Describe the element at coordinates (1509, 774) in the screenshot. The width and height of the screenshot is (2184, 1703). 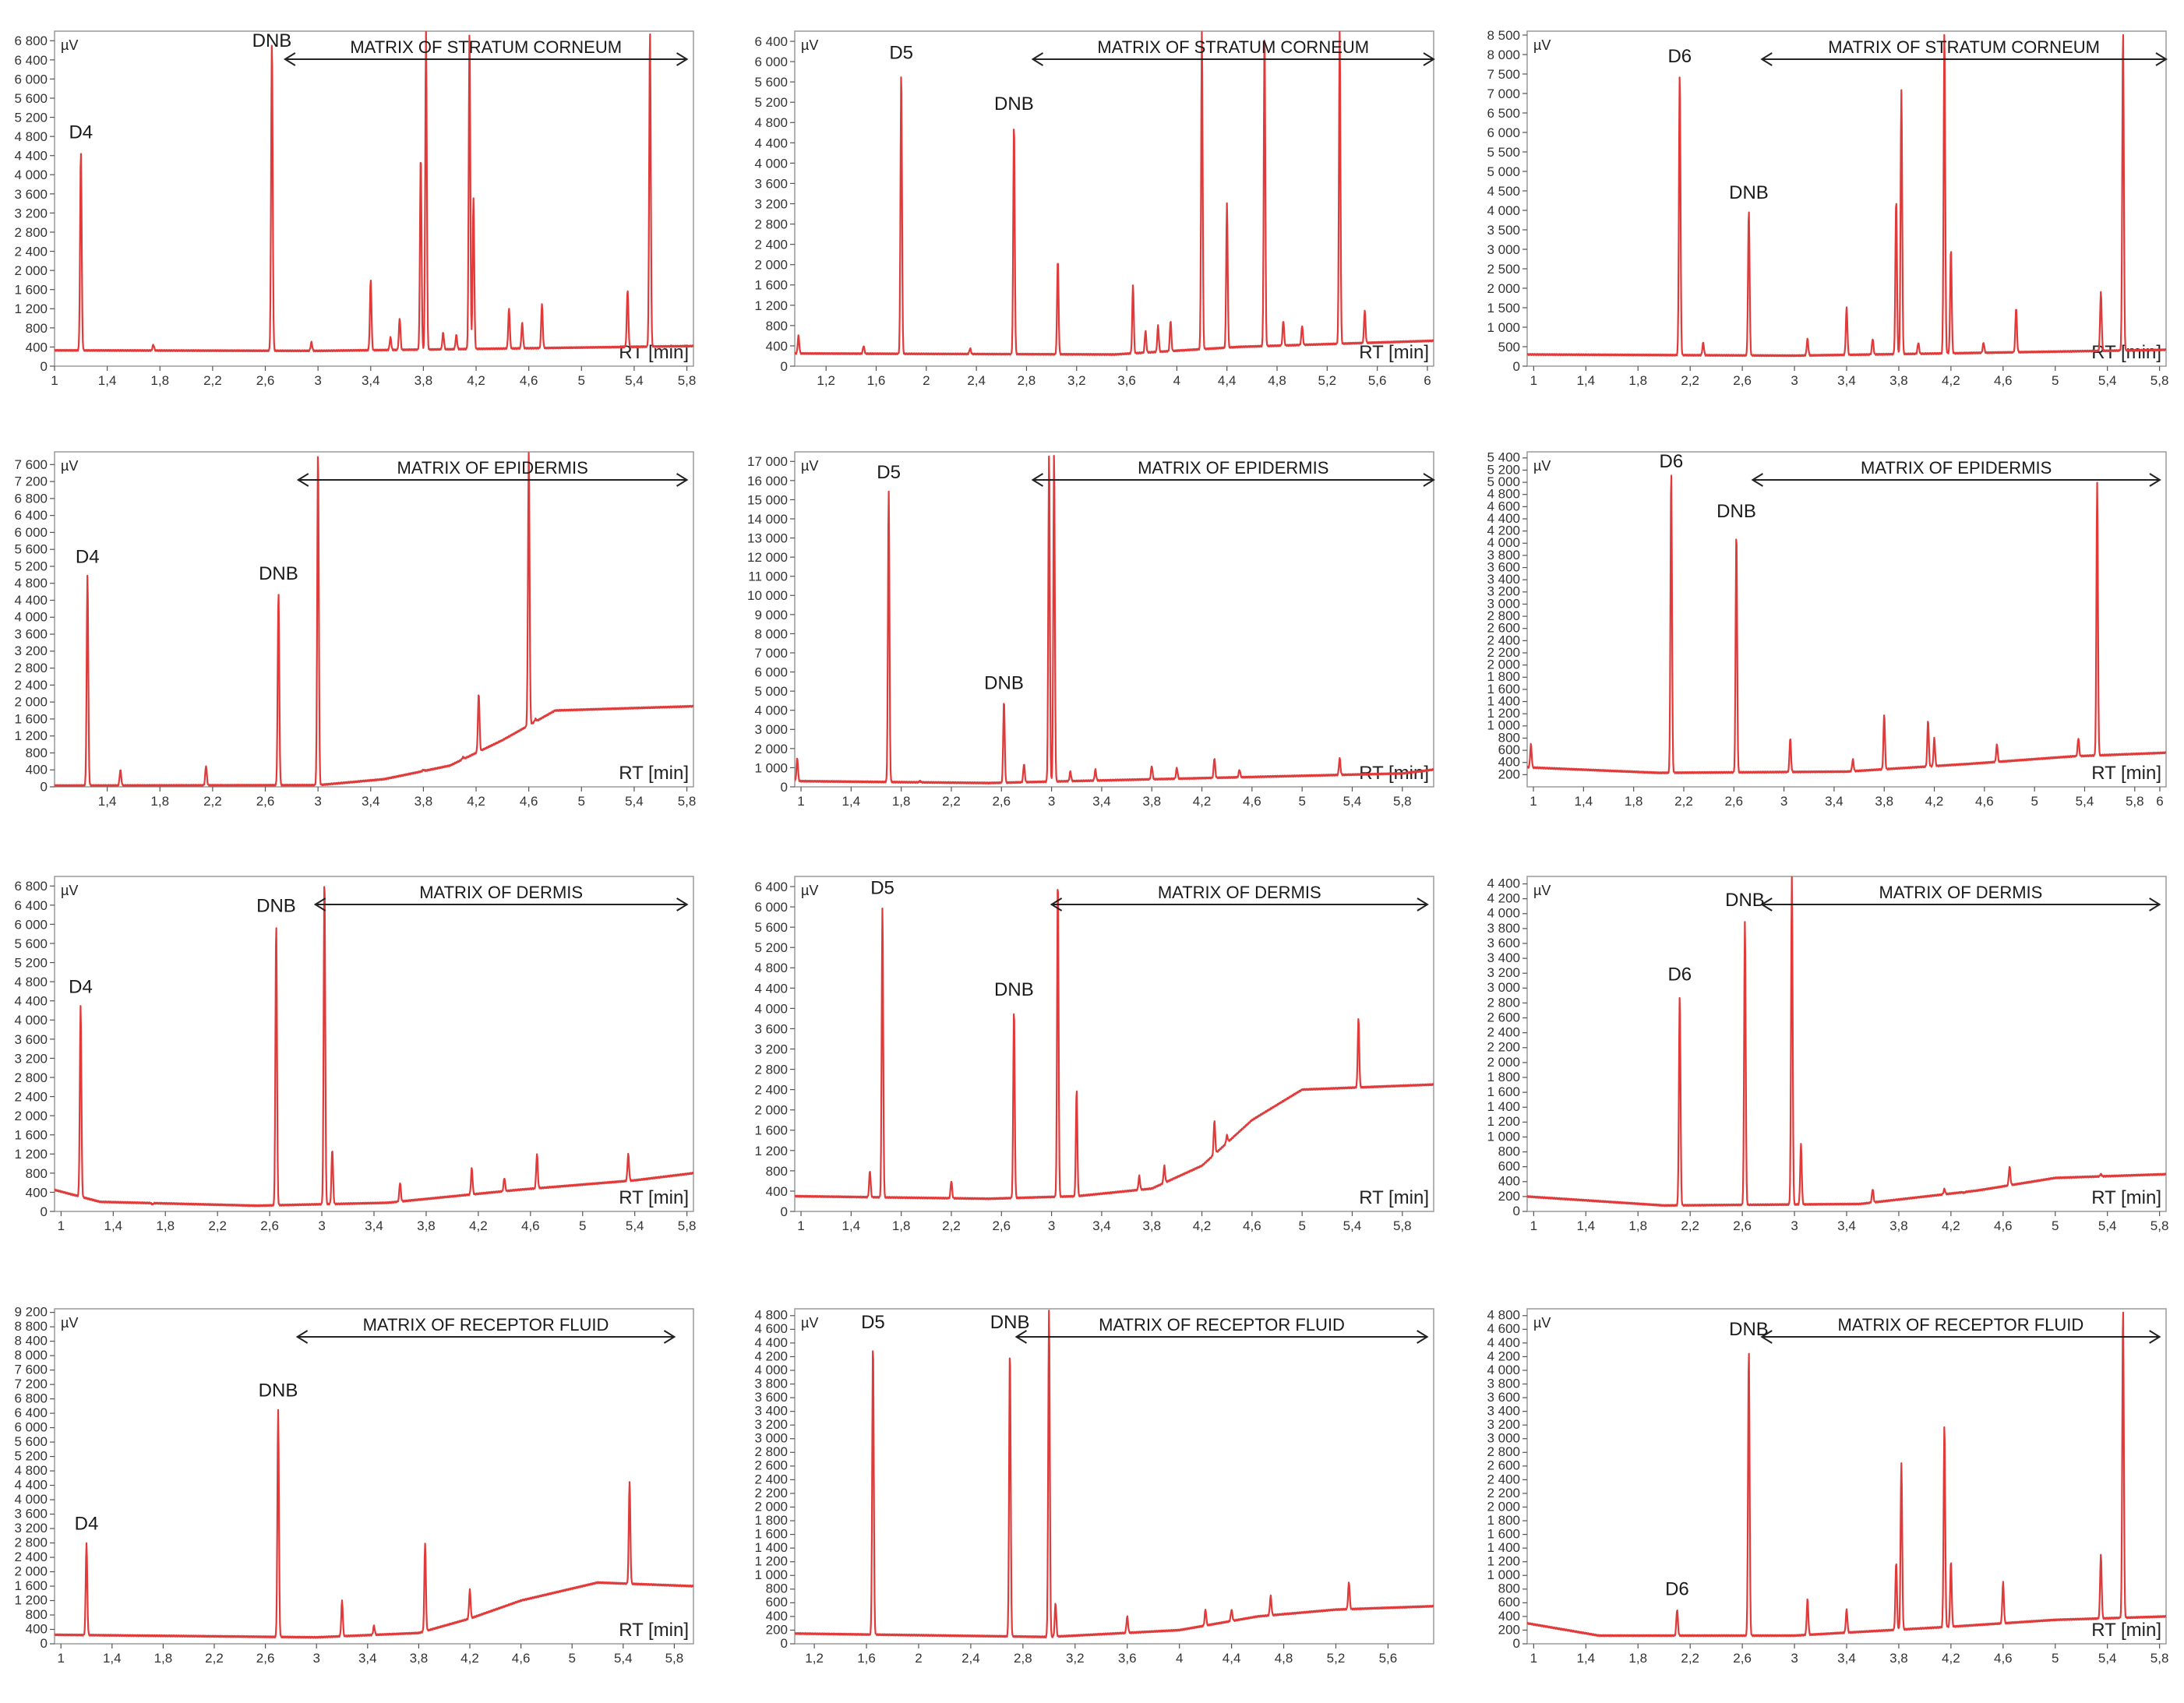
I see `y-tick-label: 200` at that location.